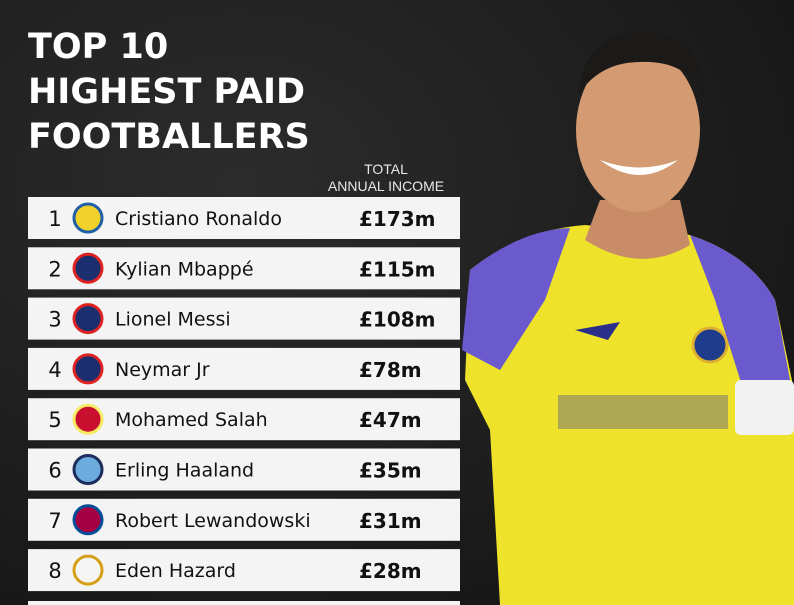 This screenshot has width=794, height=605. What do you see at coordinates (166, 92) in the screenshot?
I see `title-line: HIGHEST PAID` at bounding box center [166, 92].